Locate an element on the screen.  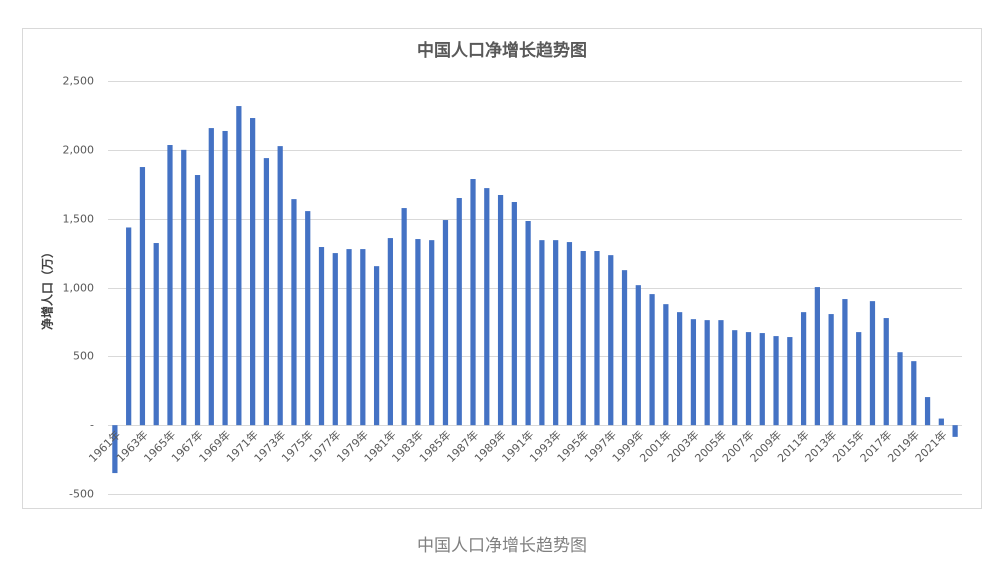
chart-title: 中国人口净增长趋势图 is located at coordinates (502, 50).